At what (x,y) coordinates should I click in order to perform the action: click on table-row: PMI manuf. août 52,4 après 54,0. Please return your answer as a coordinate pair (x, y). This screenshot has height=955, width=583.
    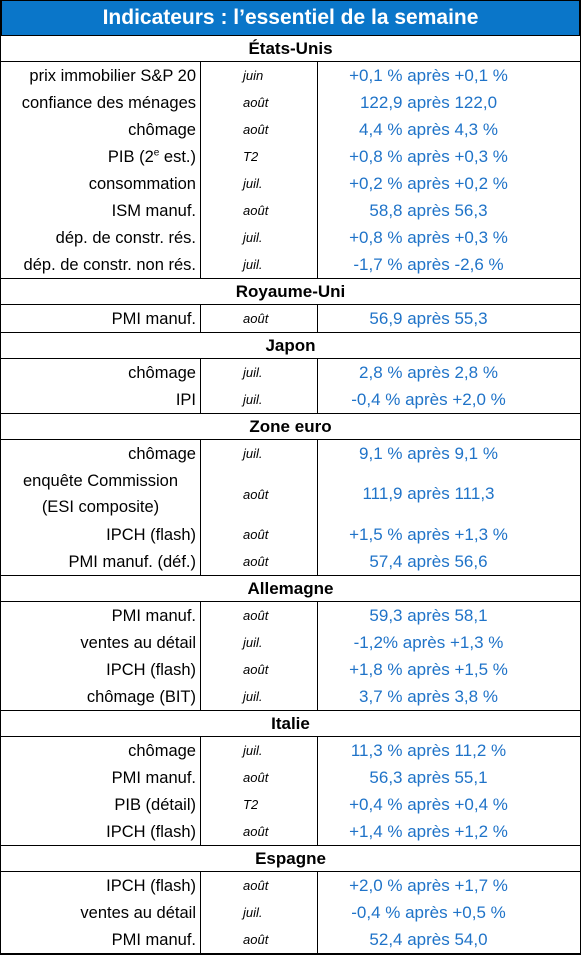
    Looking at the image, I should click on (290, 939).